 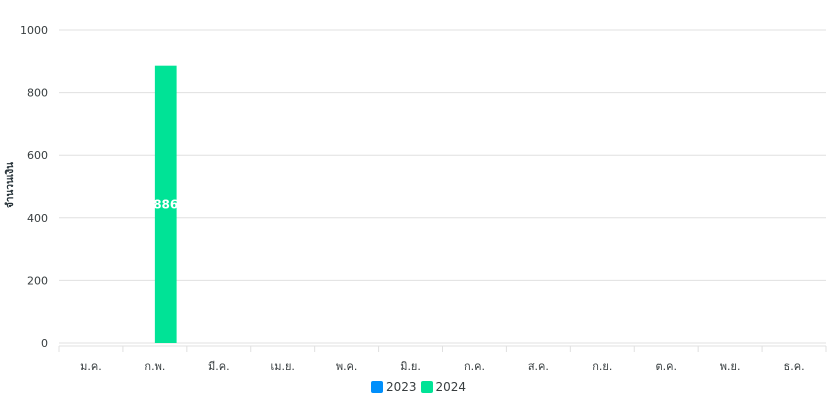 I want to click on data-labels: 886, so click(x=165, y=204).